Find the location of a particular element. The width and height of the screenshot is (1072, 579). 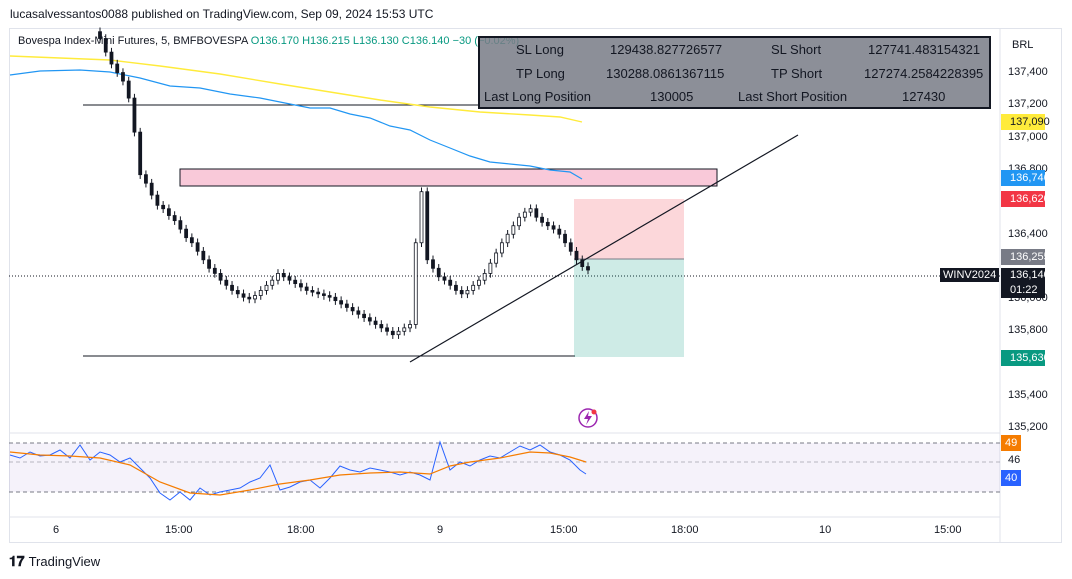

last-long-label: Last Long Position is located at coordinates (537, 96).